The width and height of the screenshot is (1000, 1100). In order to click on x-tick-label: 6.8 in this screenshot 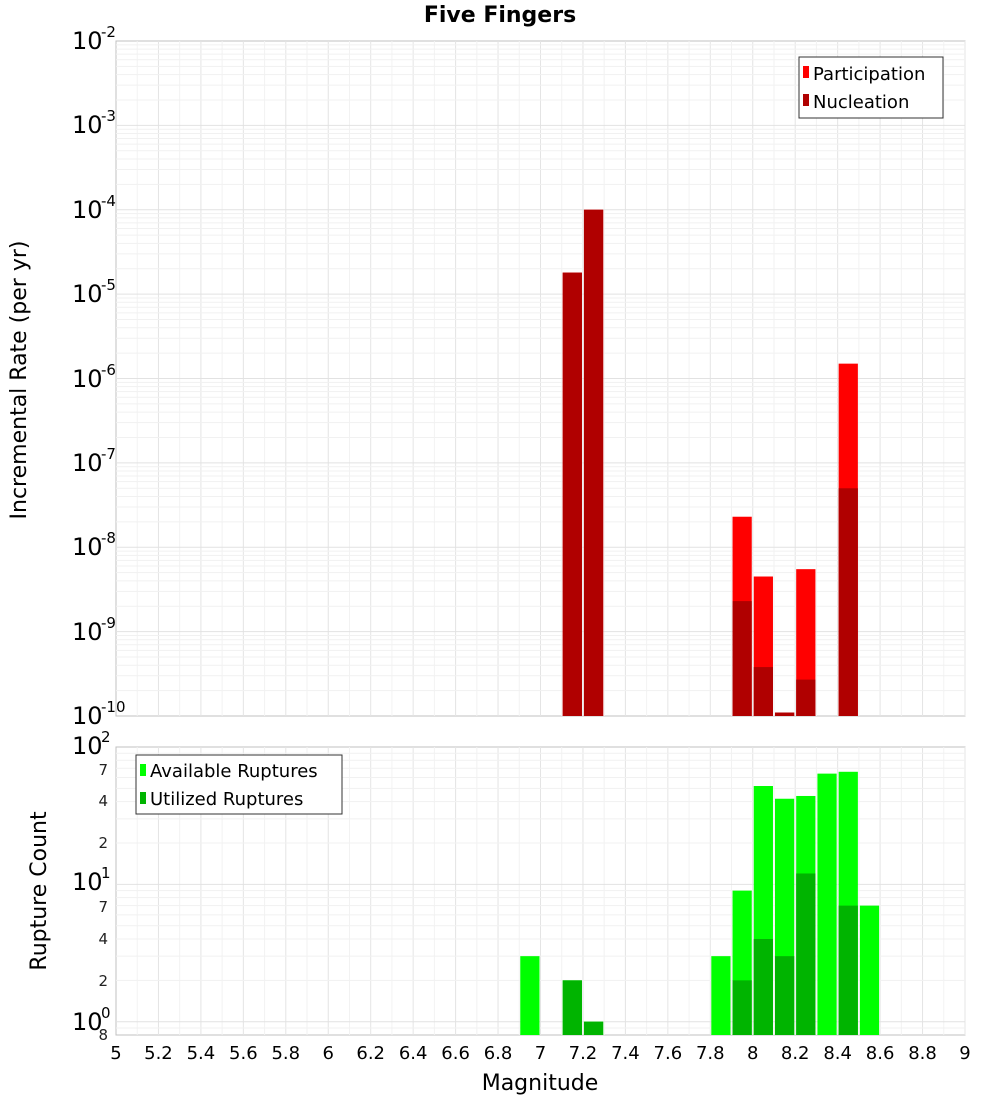, I will do `click(498, 1053)`.